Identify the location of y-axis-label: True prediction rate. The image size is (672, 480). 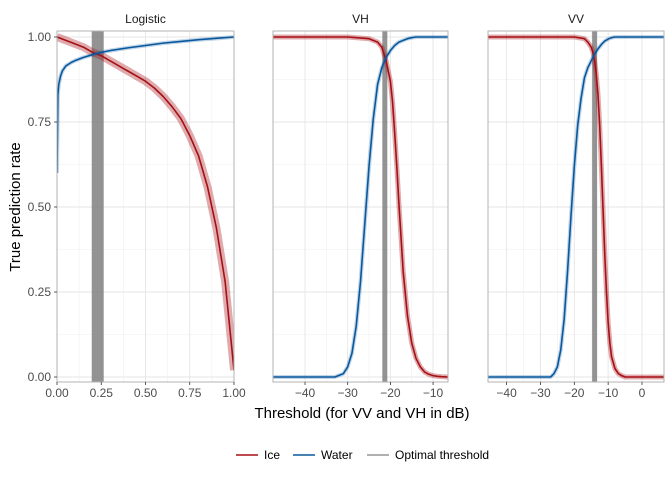
(15, 207).